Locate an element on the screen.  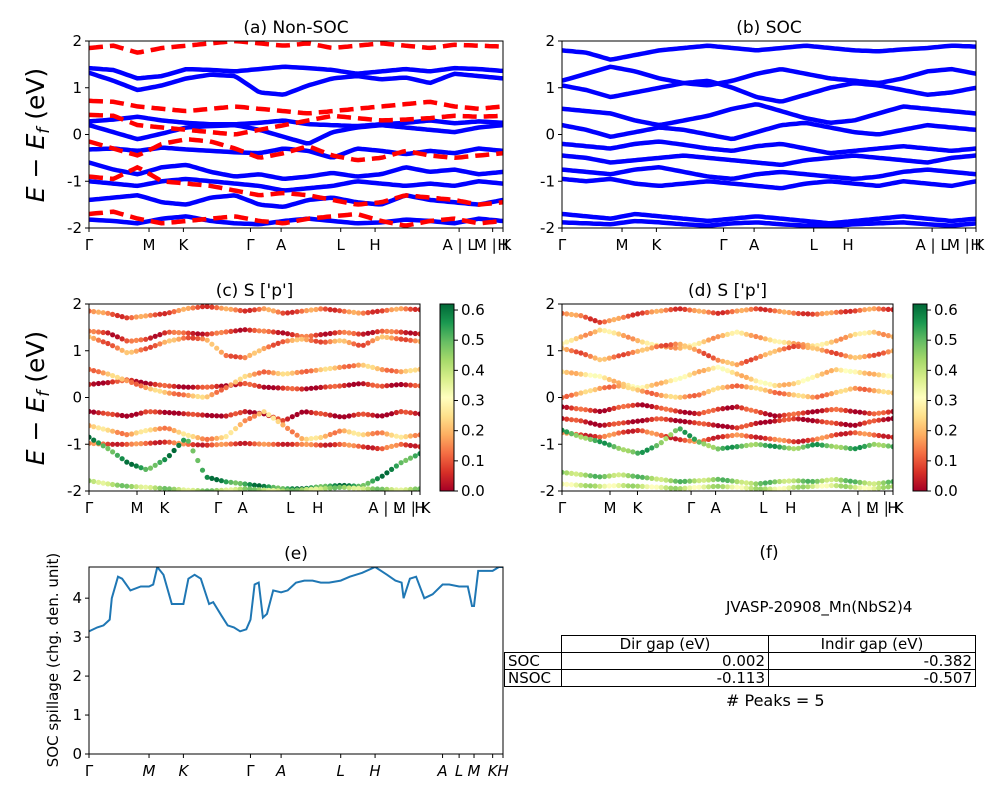
y-tick-label: 2 is located at coordinates (550, 304).